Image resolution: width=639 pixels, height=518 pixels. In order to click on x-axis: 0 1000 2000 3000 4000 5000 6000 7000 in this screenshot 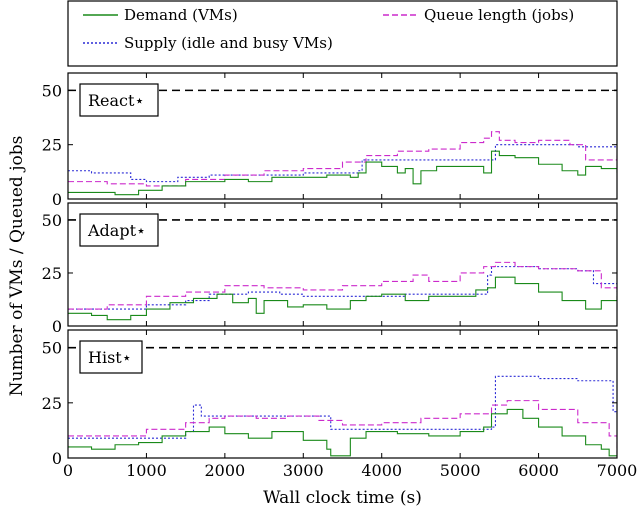, I will do `click(350, 470)`.